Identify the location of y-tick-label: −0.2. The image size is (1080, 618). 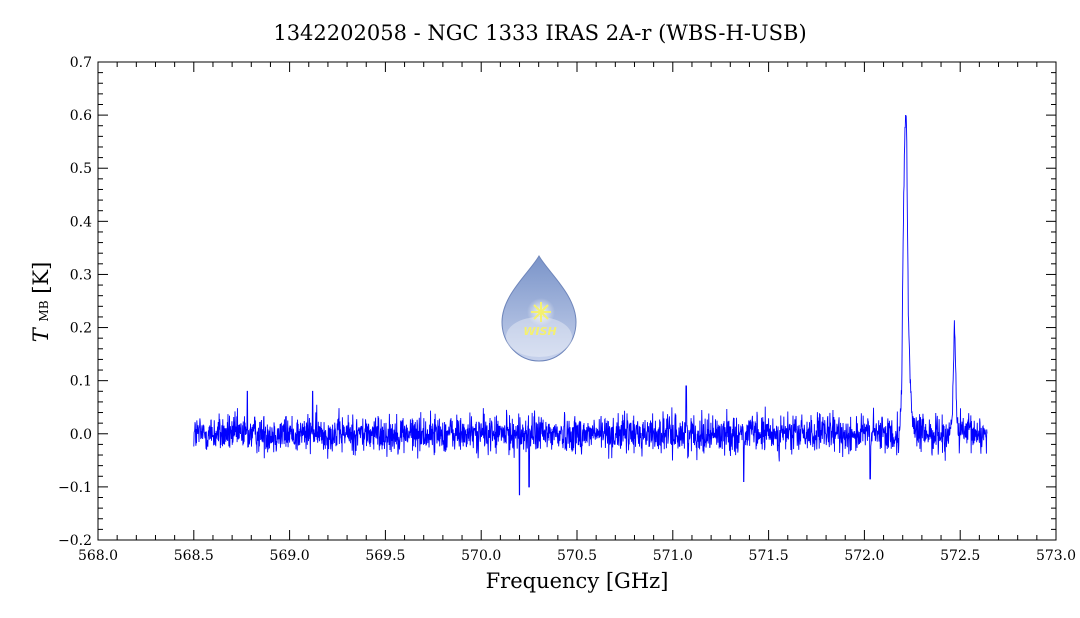
(75, 541).